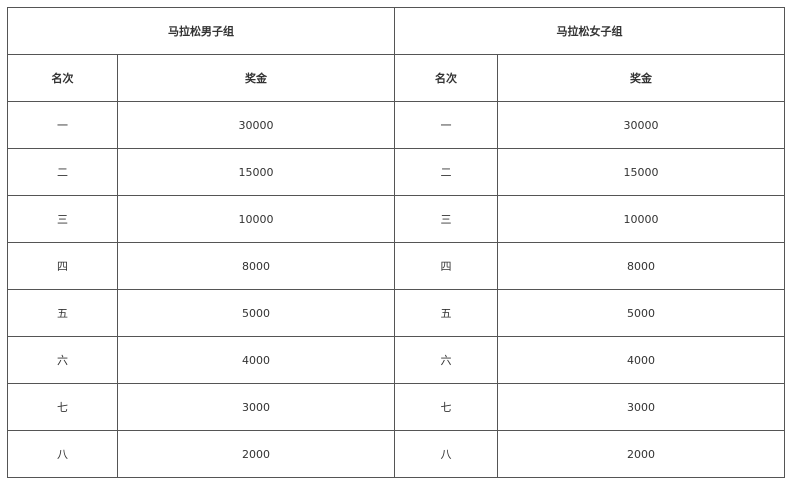  I want to click on men-rank-cell: 一, so click(62, 125).